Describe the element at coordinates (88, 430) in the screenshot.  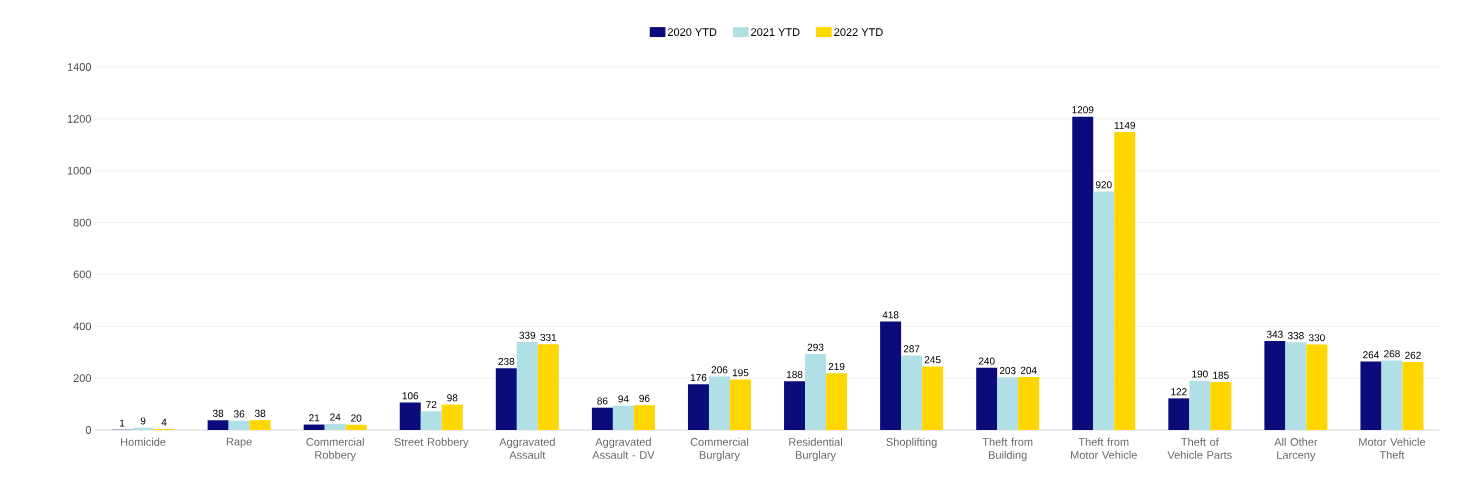
I see `y-tick-label: 0` at that location.